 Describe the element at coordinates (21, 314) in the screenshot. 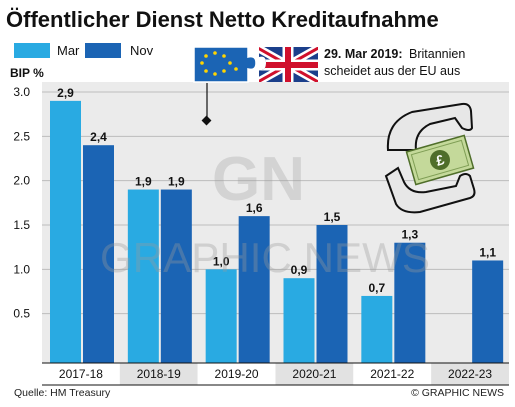

I see `y-tick-label: 0.5` at that location.